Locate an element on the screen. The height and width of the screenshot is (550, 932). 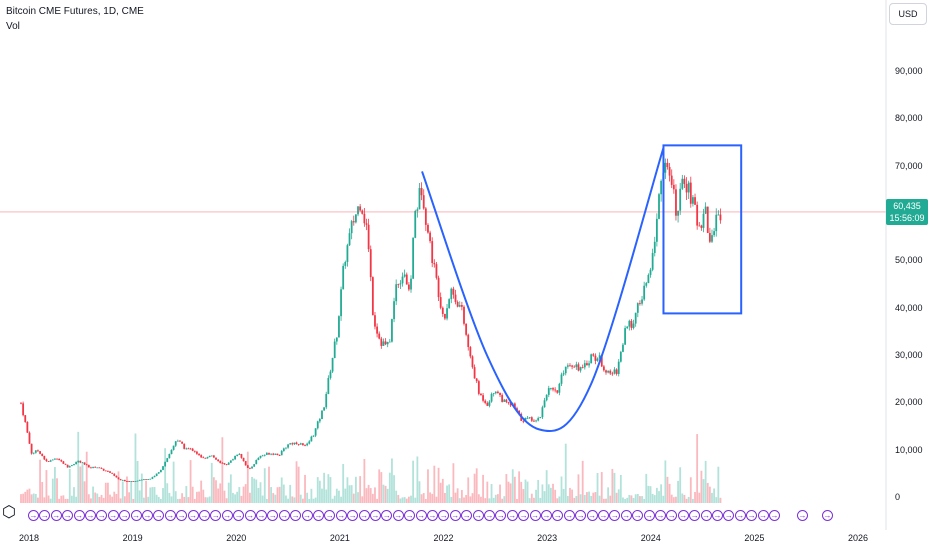
tradingview-logo-icon: ⬡ is located at coordinates (9, 512).